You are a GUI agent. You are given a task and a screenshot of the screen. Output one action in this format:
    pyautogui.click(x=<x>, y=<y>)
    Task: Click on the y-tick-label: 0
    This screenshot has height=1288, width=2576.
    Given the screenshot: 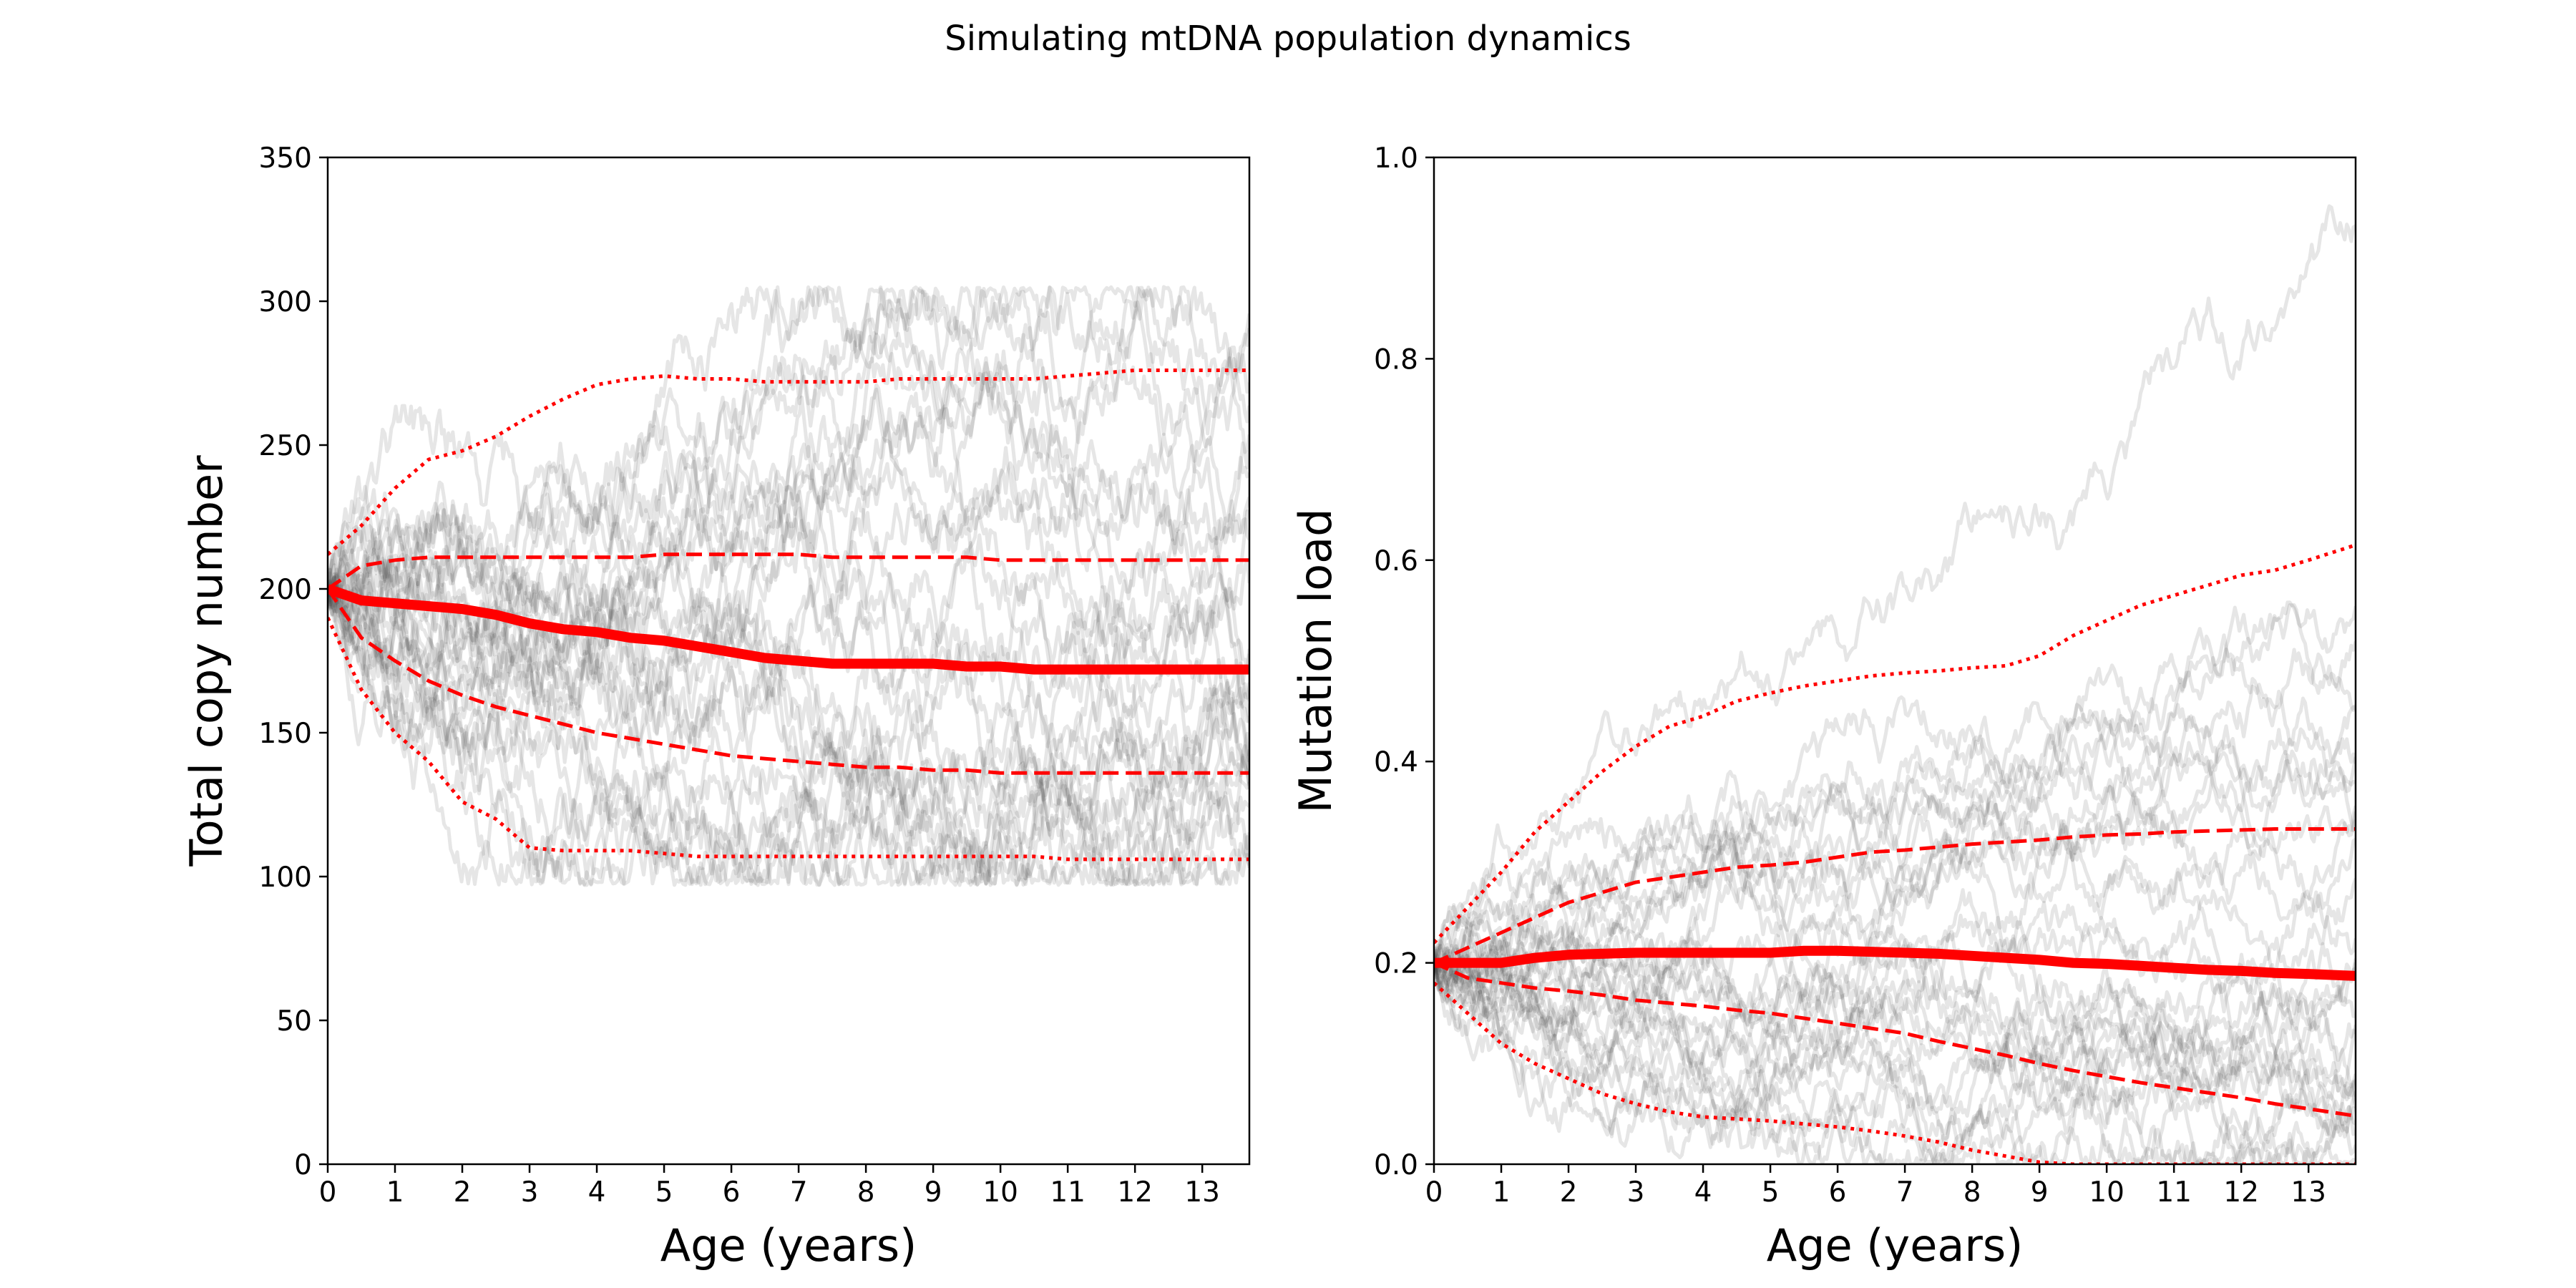 What is the action you would take?
    pyautogui.click(x=303, y=1165)
    